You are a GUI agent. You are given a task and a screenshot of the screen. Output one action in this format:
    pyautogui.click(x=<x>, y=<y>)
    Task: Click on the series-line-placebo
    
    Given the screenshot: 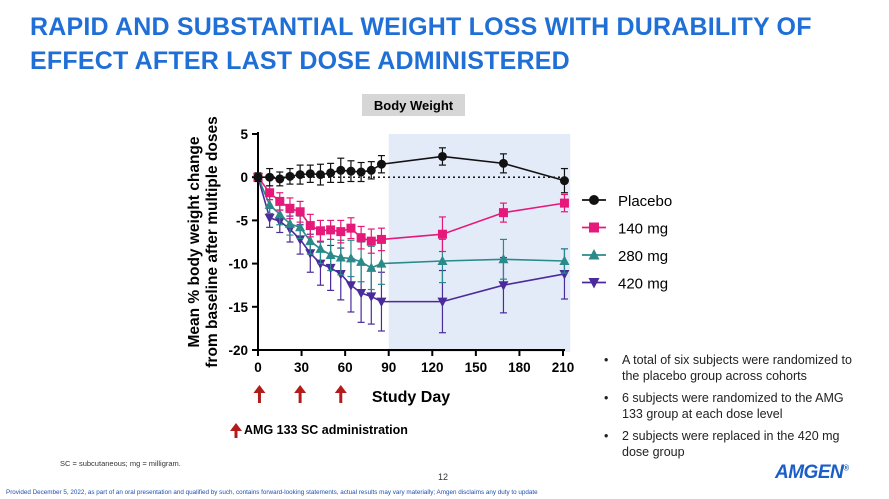 What is the action you would take?
    pyautogui.click(x=411, y=168)
    